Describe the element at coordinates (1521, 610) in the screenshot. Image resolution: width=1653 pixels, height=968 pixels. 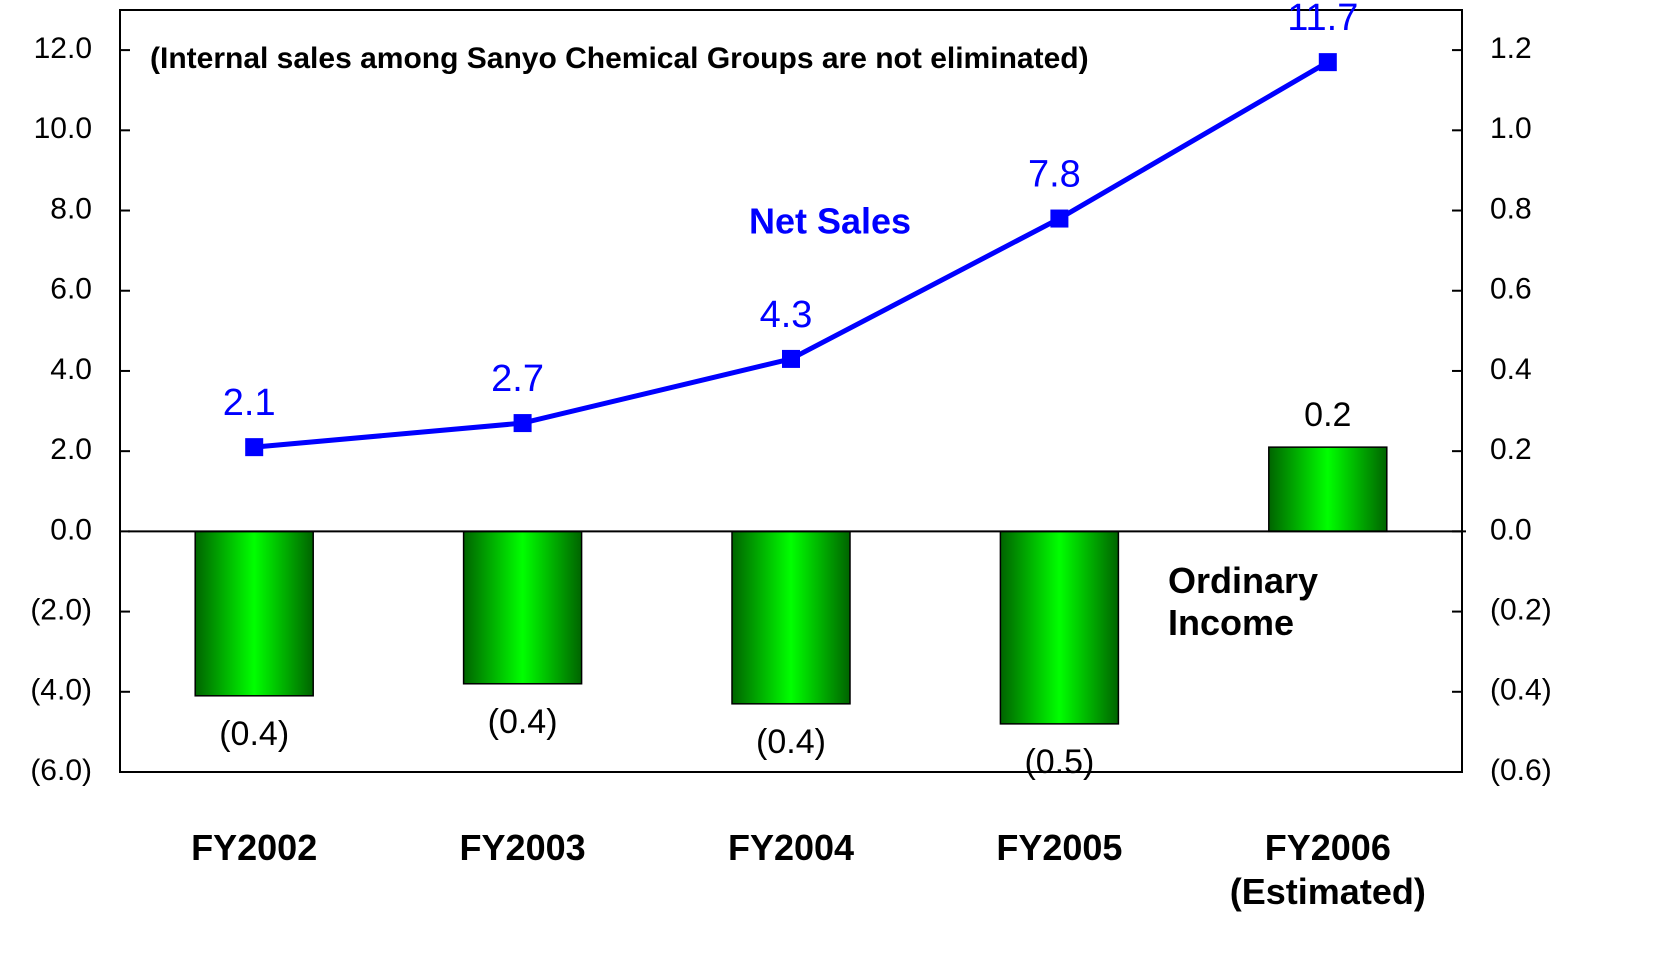
I see `y2-tick-label: (0.2)` at that location.